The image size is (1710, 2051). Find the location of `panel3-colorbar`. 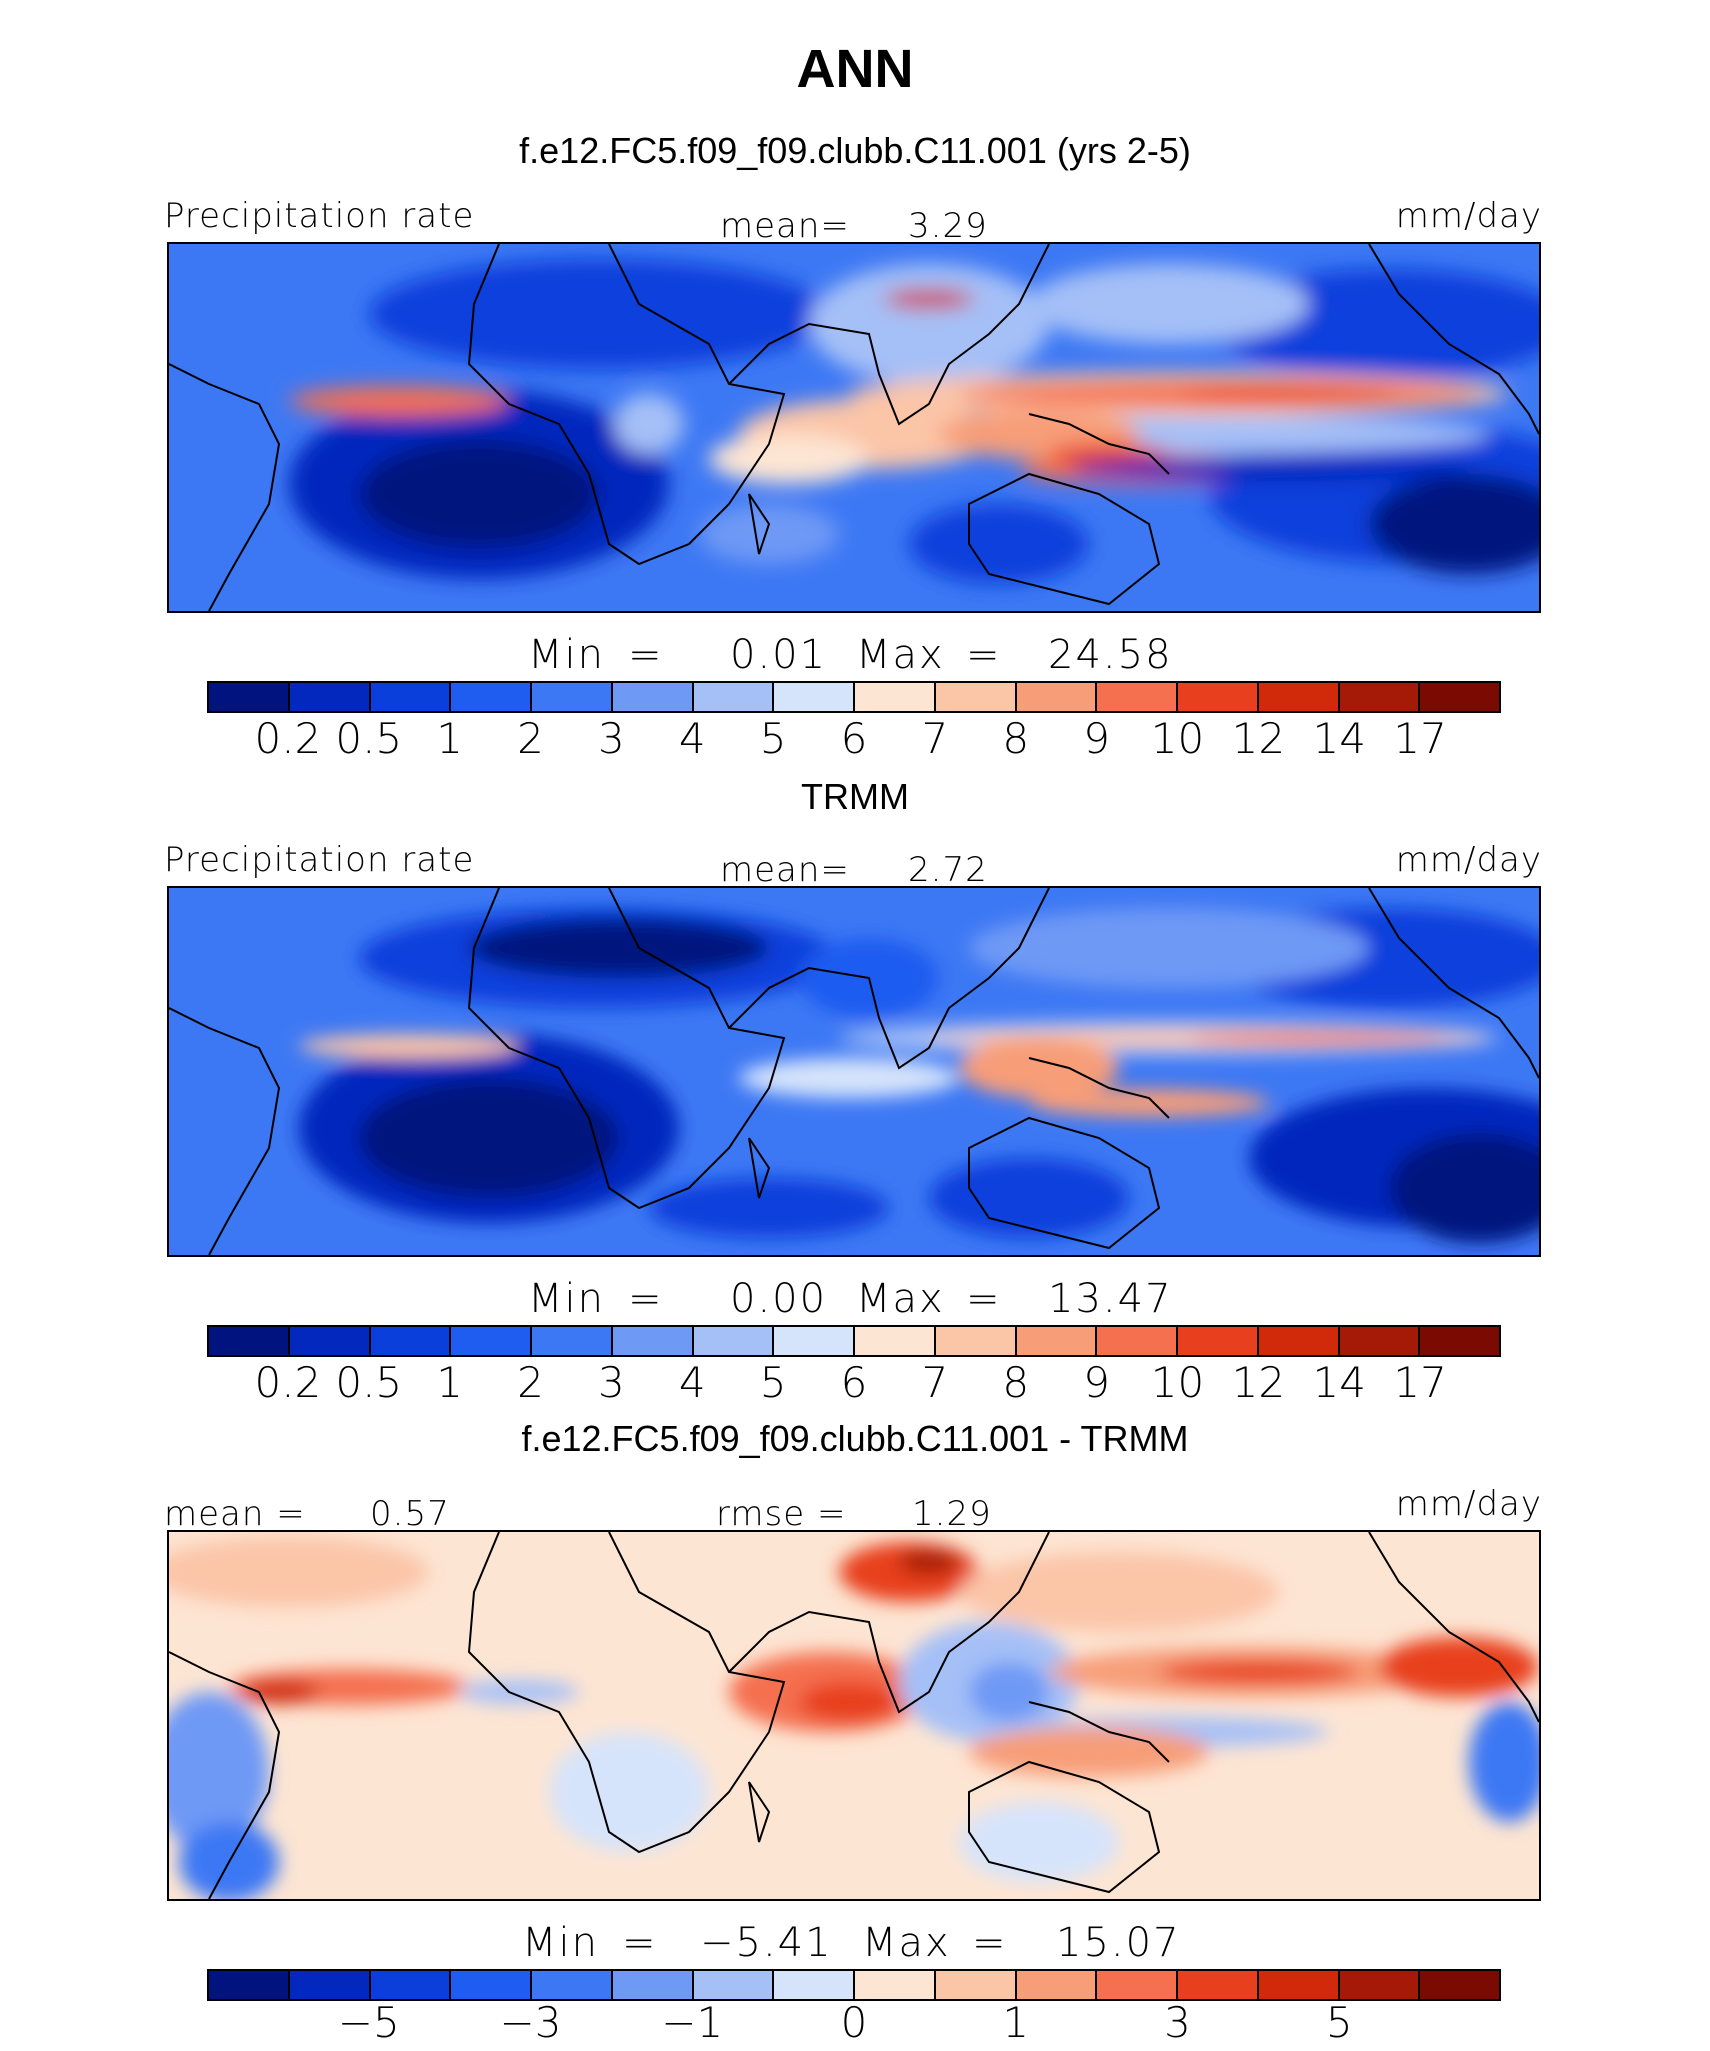

panel3-colorbar is located at coordinates (854, 1985).